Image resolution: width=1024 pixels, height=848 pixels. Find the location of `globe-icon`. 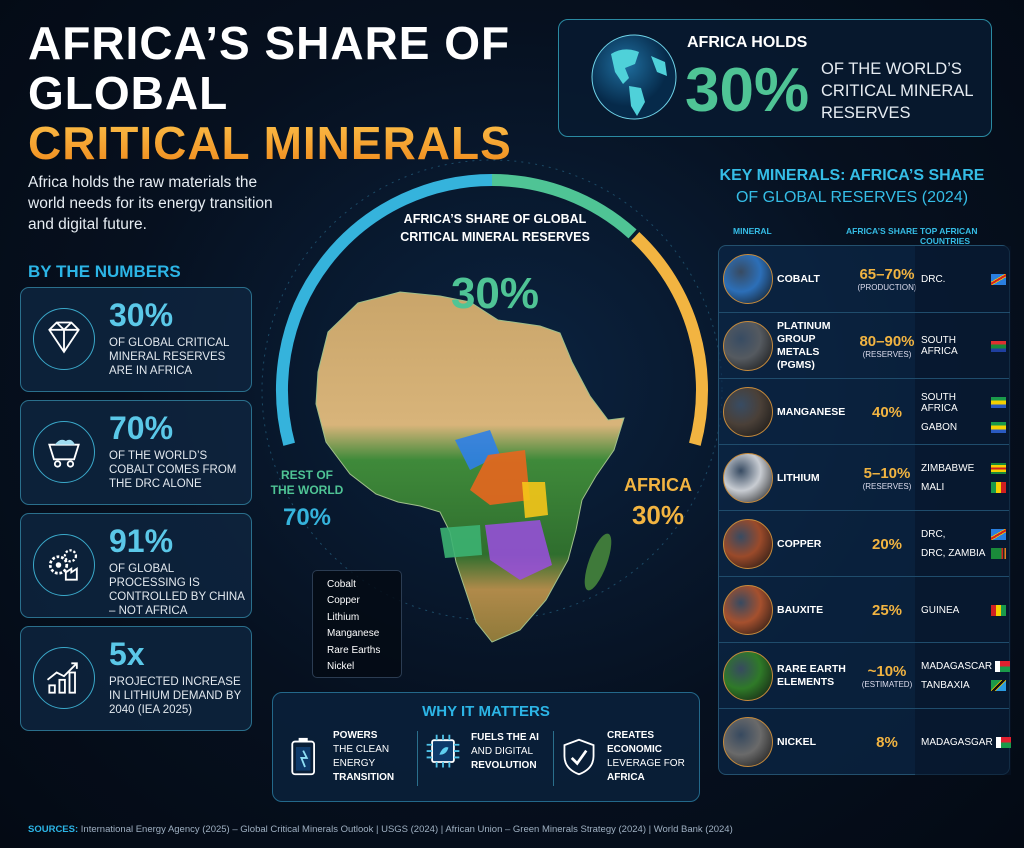

globe-icon is located at coordinates (634, 77).